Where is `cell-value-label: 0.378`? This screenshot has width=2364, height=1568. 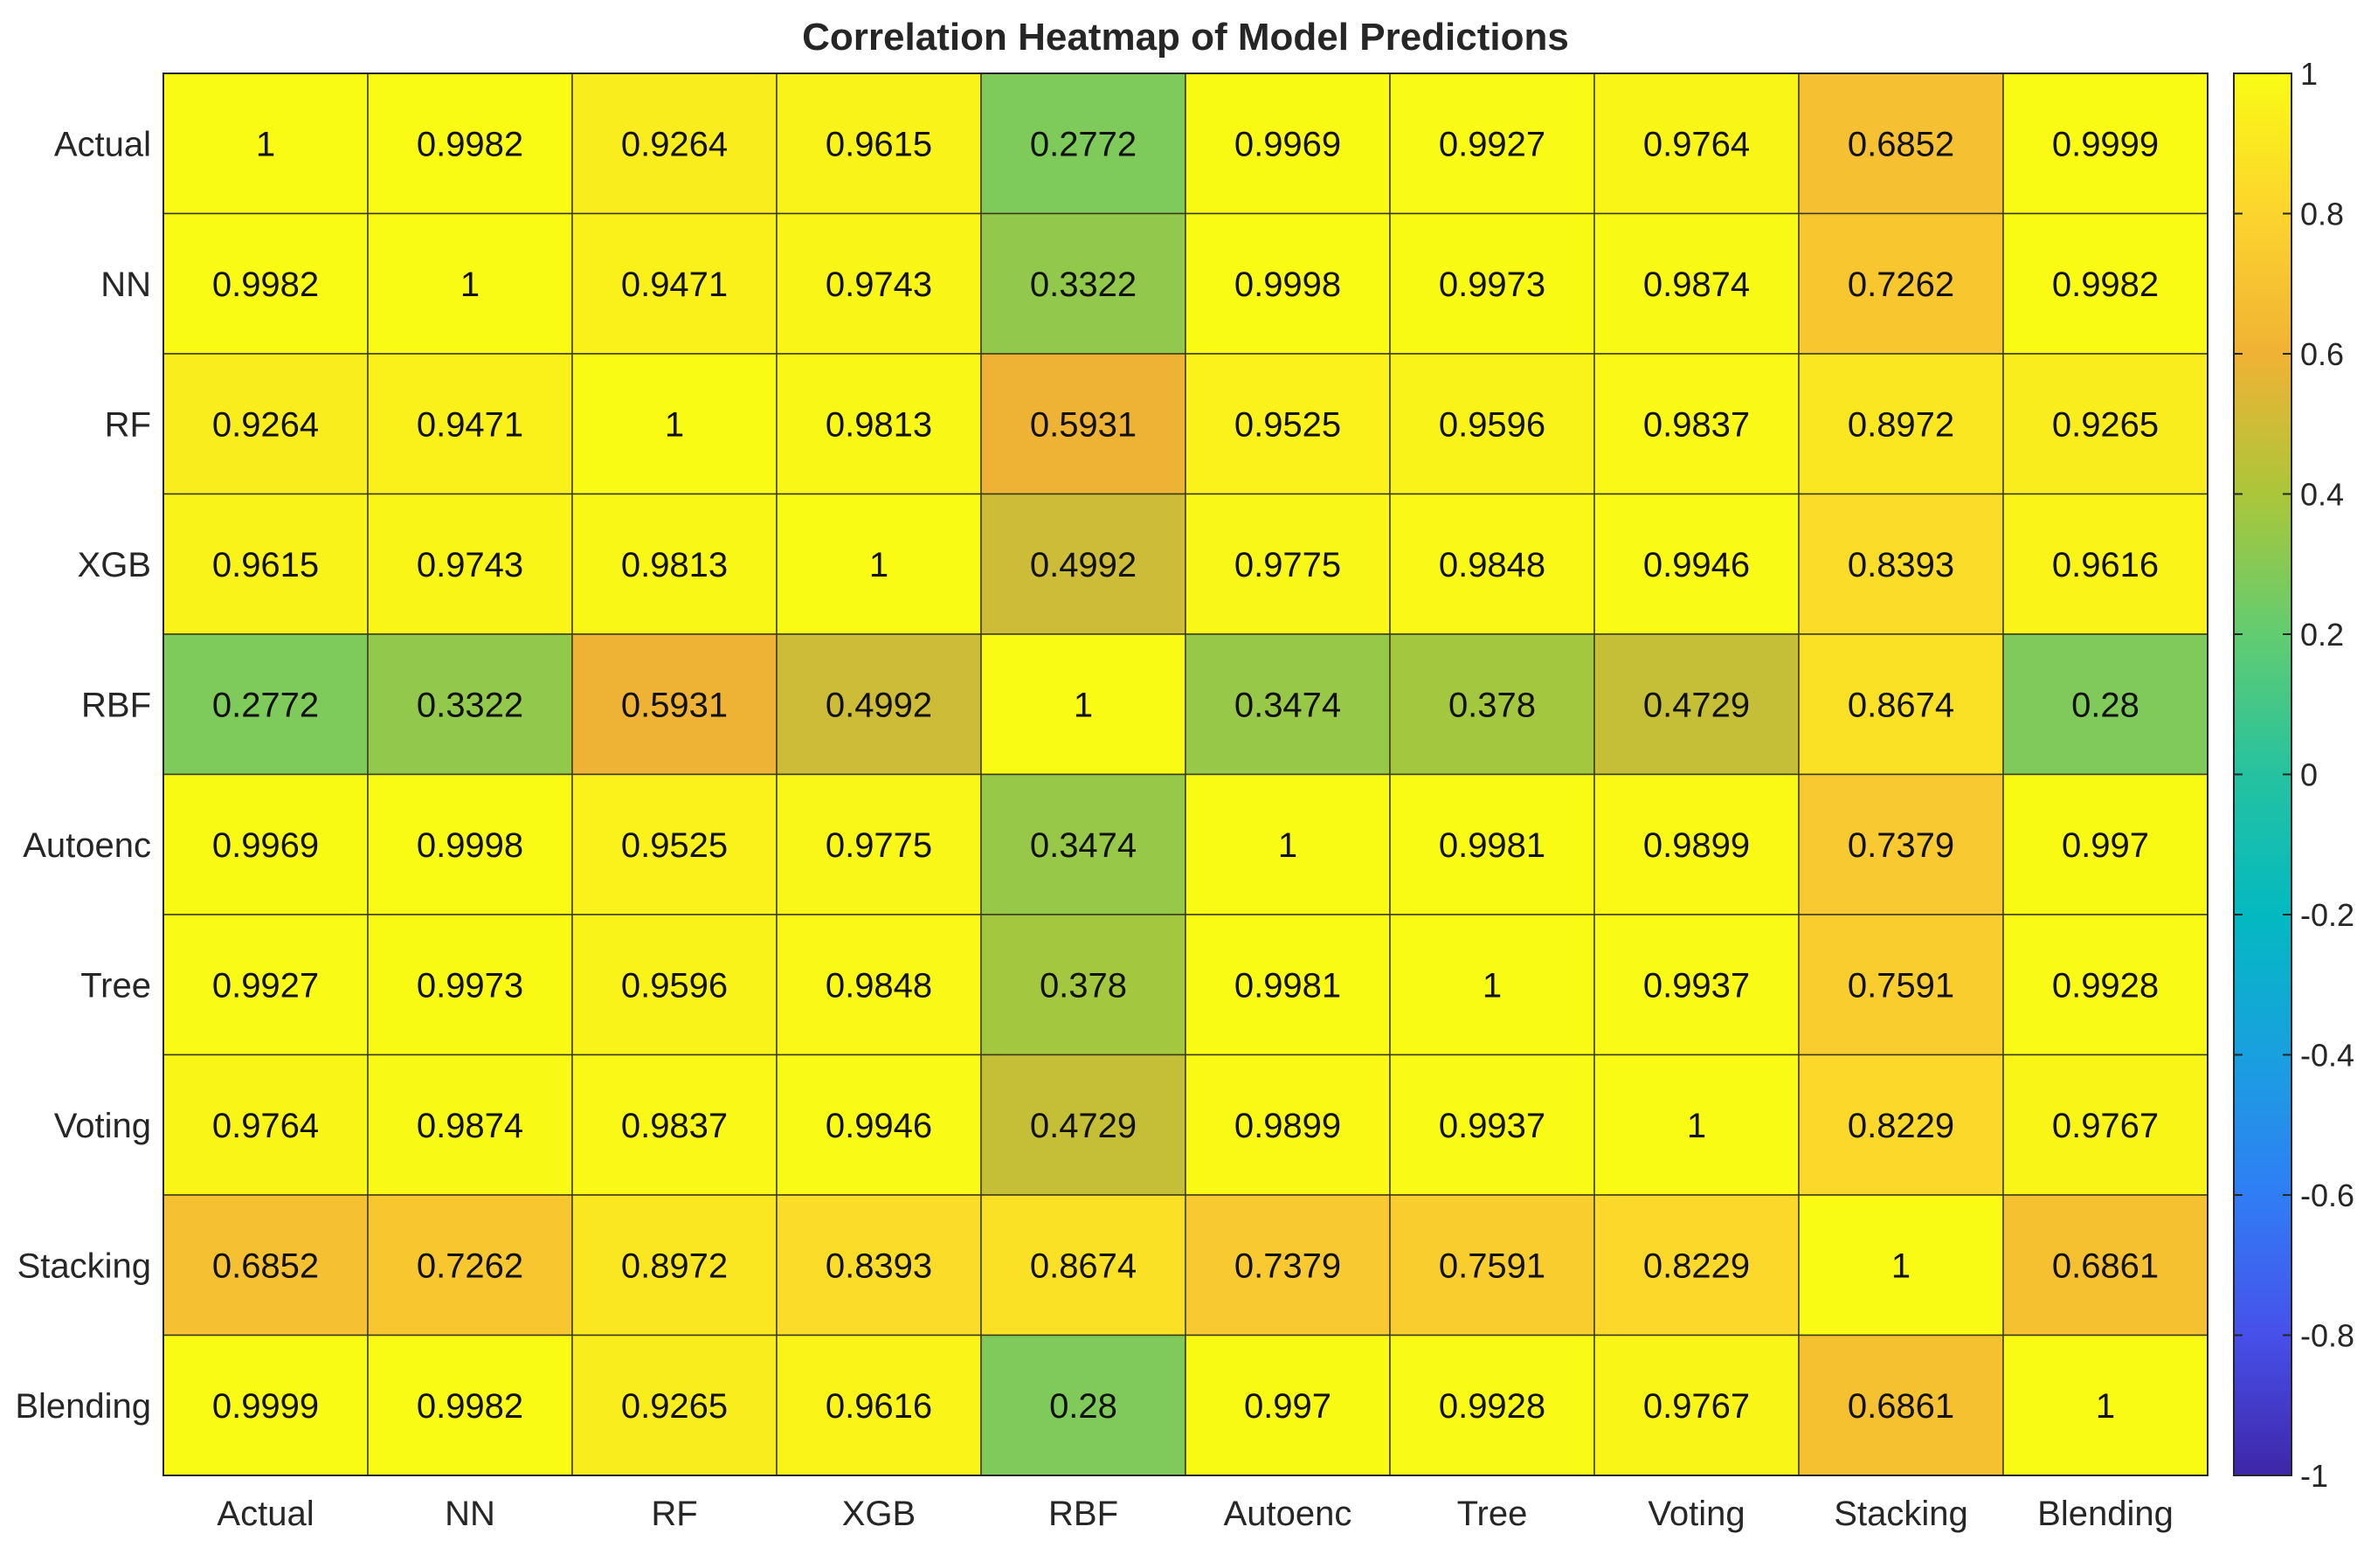
cell-value-label: 0.378 is located at coordinates (1492, 705).